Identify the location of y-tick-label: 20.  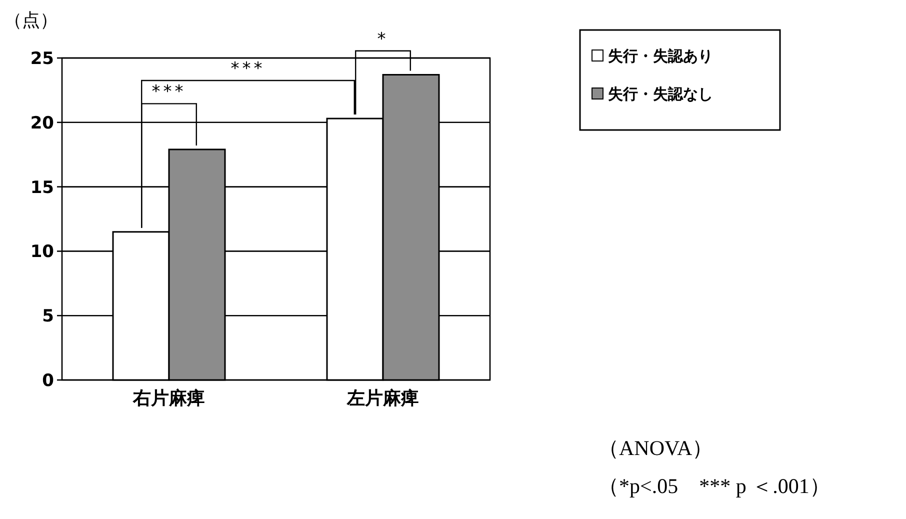
(42, 123).